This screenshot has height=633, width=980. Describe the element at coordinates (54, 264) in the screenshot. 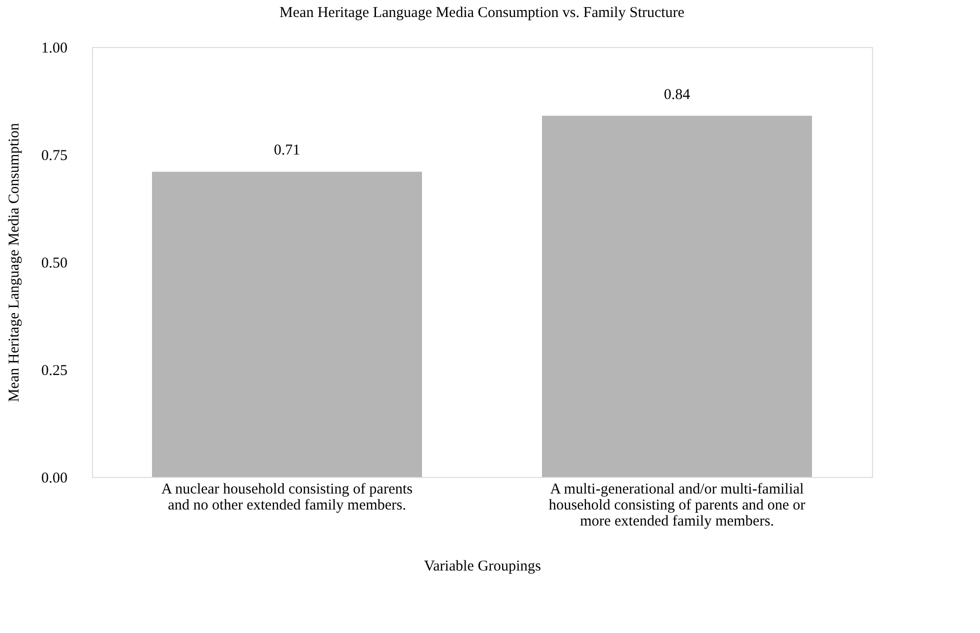

I see `y-tick-label: 0.50` at that location.